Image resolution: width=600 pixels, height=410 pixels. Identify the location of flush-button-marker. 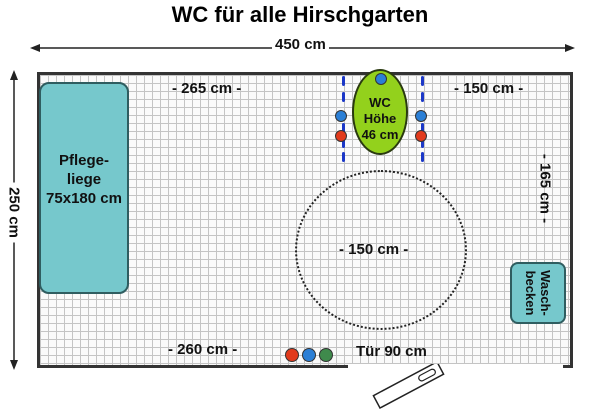
(381, 79).